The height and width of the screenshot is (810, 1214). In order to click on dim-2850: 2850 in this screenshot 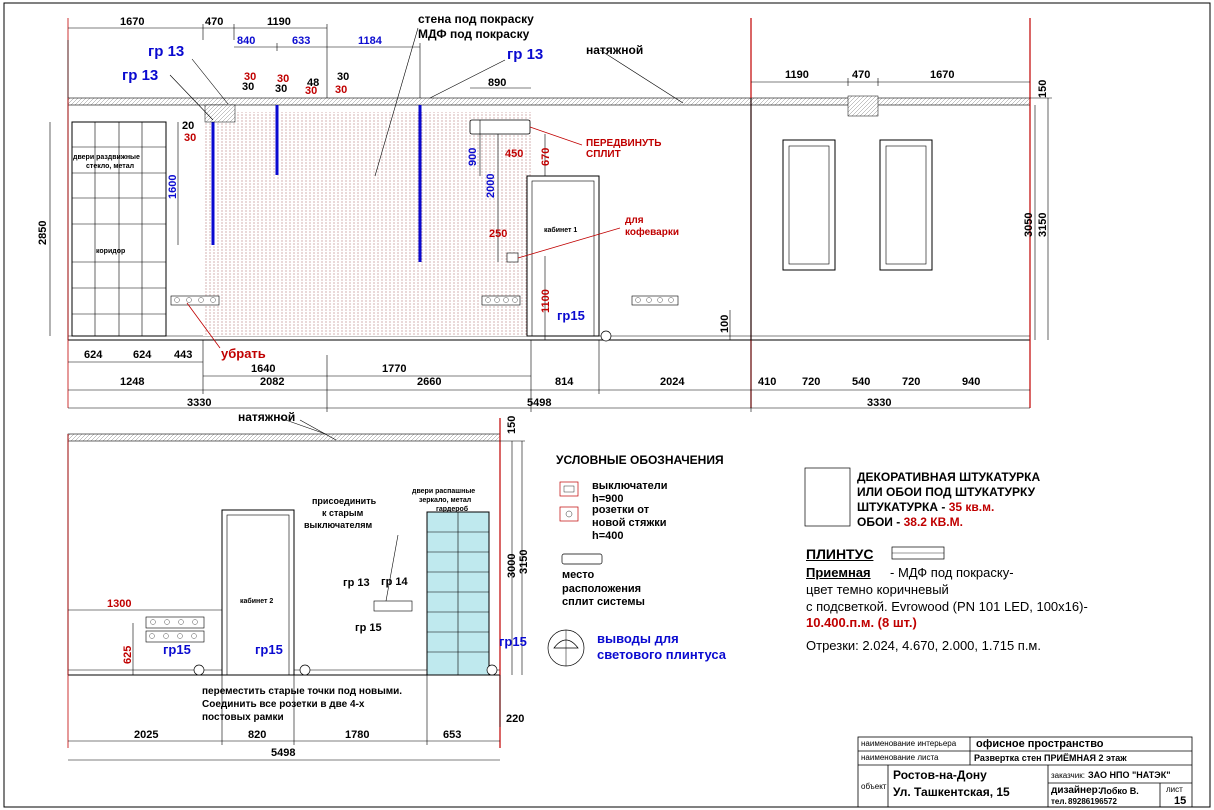, I will do `click(43, 232)`.